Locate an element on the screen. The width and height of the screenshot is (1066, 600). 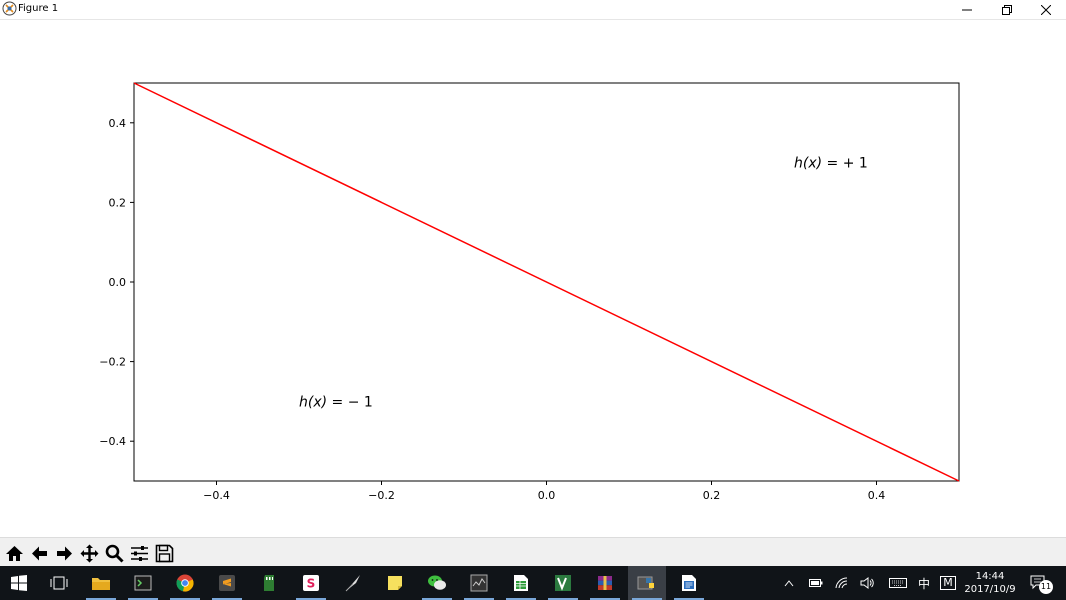
terminal-icon is located at coordinates (143, 583).